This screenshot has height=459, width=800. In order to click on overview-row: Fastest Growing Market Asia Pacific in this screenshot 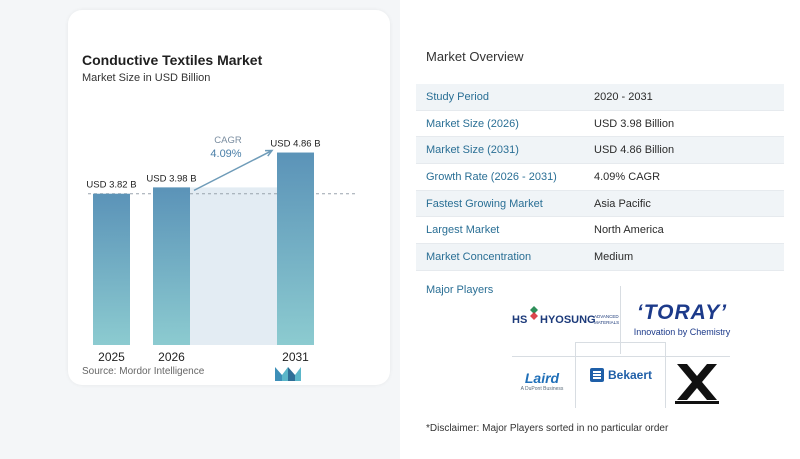, I will do `click(600, 204)`.